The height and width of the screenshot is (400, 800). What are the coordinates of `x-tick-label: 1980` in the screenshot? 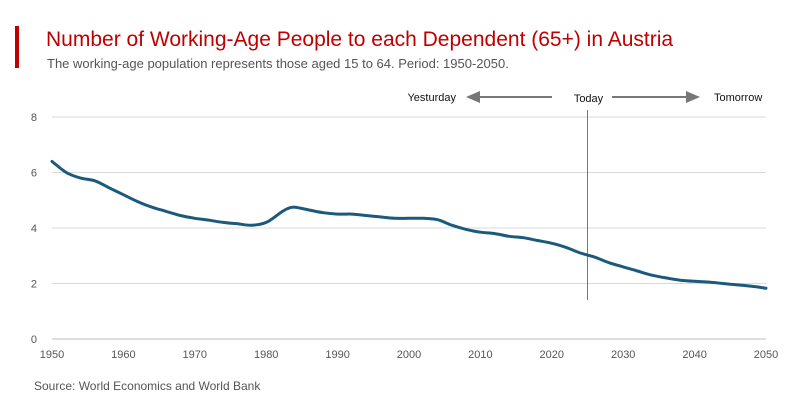 It's located at (266, 355).